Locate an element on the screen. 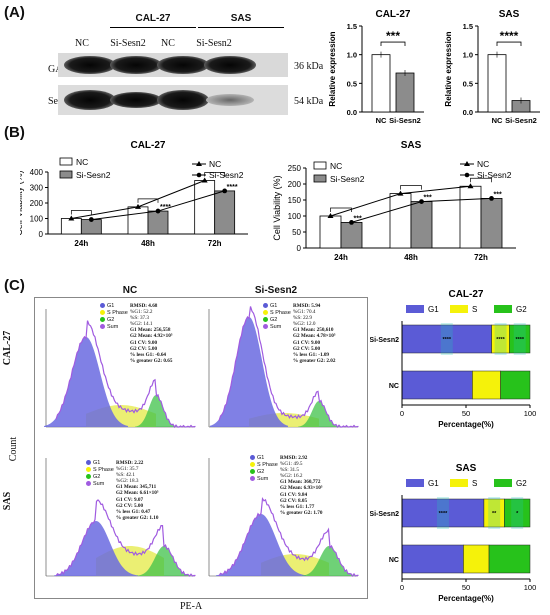 This screenshot has width=550, height=615. stat: %G1: 52.2 is located at coordinates (141, 312).